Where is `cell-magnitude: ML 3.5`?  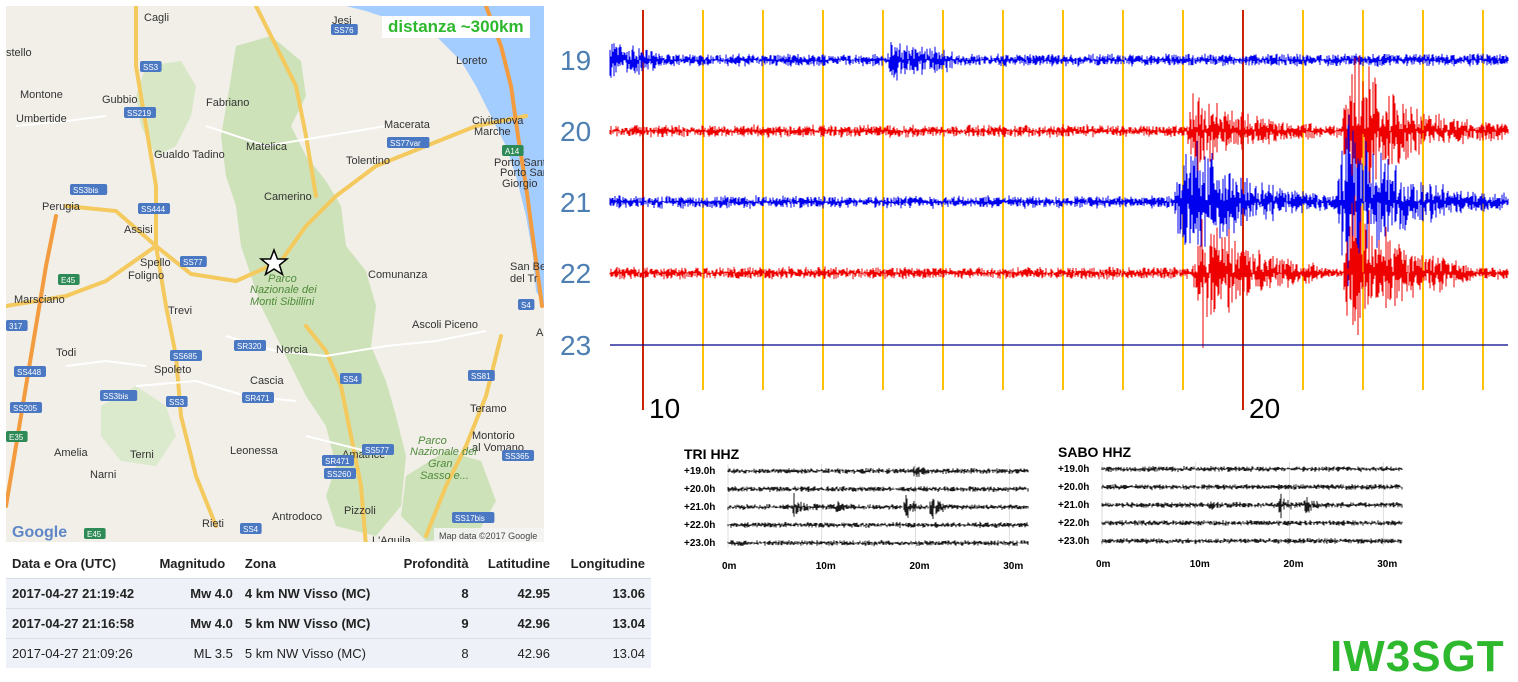
cell-magnitude: ML 3.5 is located at coordinates (196, 653).